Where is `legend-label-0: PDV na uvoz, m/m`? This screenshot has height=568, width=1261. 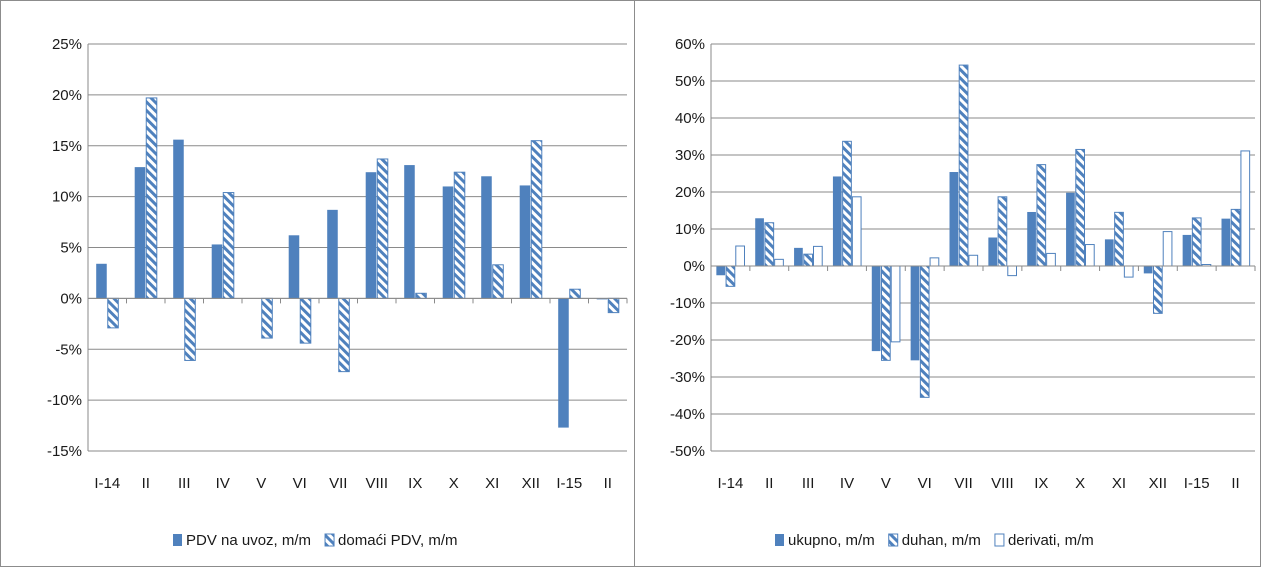 legend-label-0: PDV na uvoz, m/m is located at coordinates (248, 540).